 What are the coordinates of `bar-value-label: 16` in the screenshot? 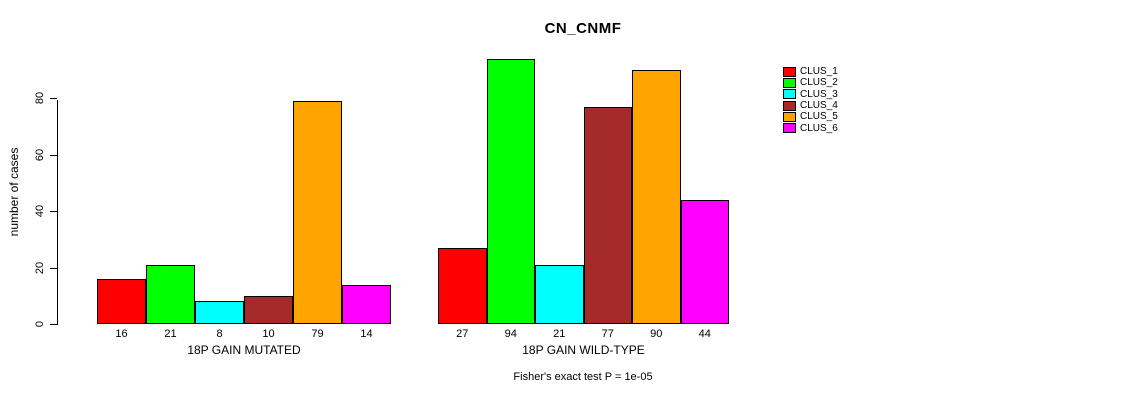 It's located at (121, 334).